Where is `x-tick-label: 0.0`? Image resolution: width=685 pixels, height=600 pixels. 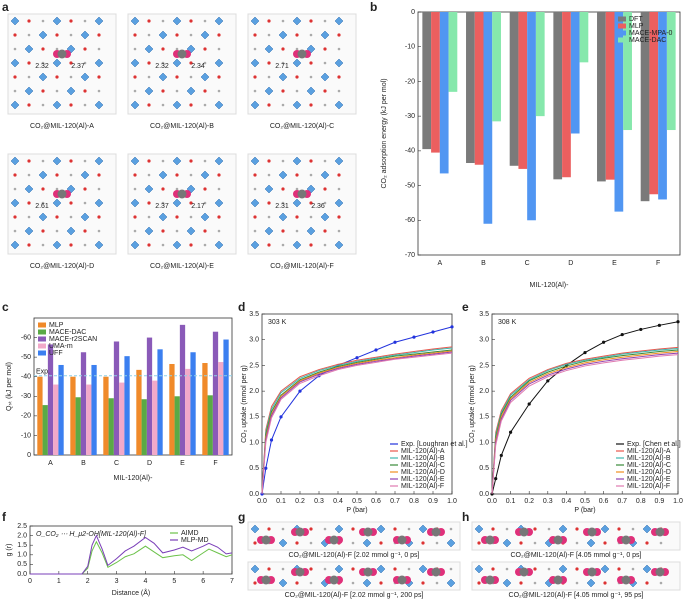
x-tick-label: 0.0 is located at coordinates (492, 501).